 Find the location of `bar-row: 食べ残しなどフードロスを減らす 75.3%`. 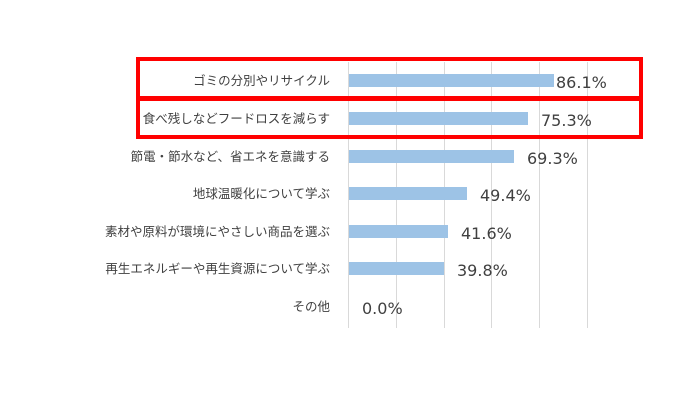

bar-row: 食べ残しなどフードロスを減らす 75.3% is located at coordinates (350, 119).